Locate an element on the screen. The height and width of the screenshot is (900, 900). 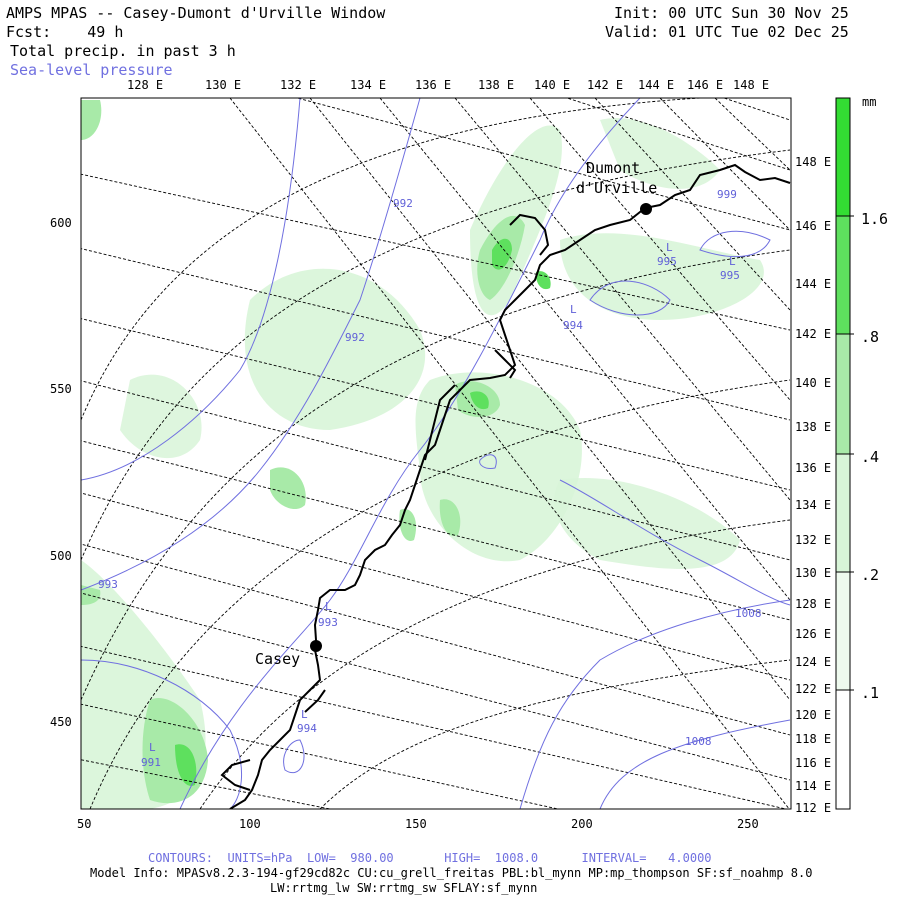
lon-label: 138 E is located at coordinates (813, 427).